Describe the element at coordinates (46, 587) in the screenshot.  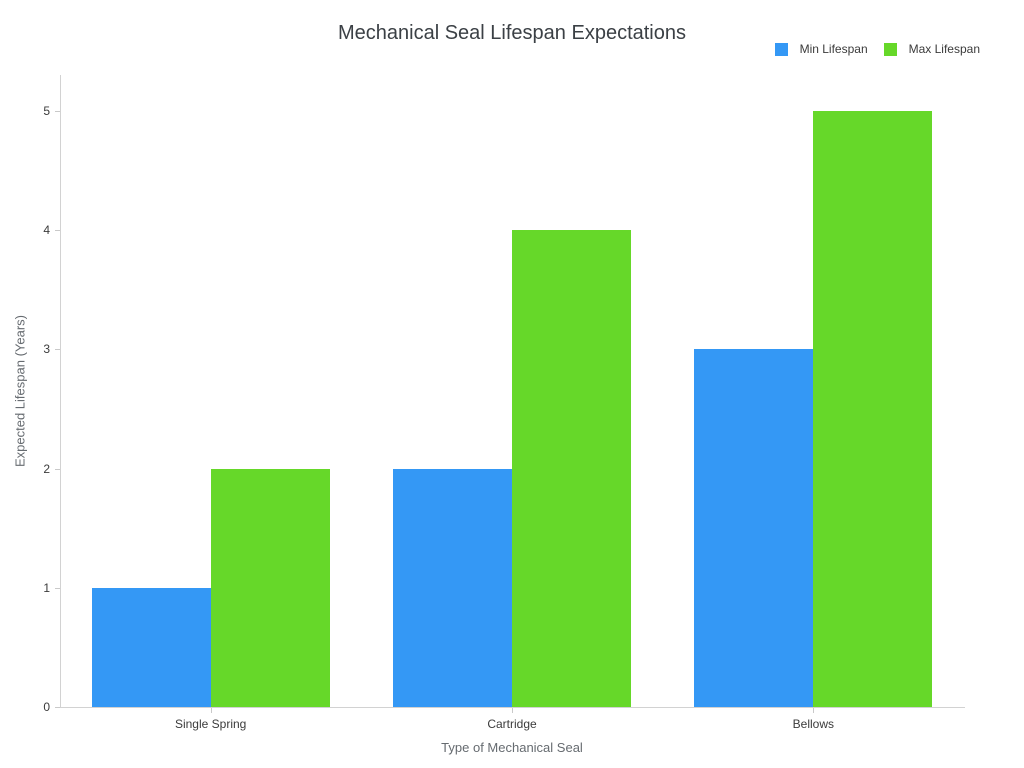
I see `y-tick-label: 1` at that location.